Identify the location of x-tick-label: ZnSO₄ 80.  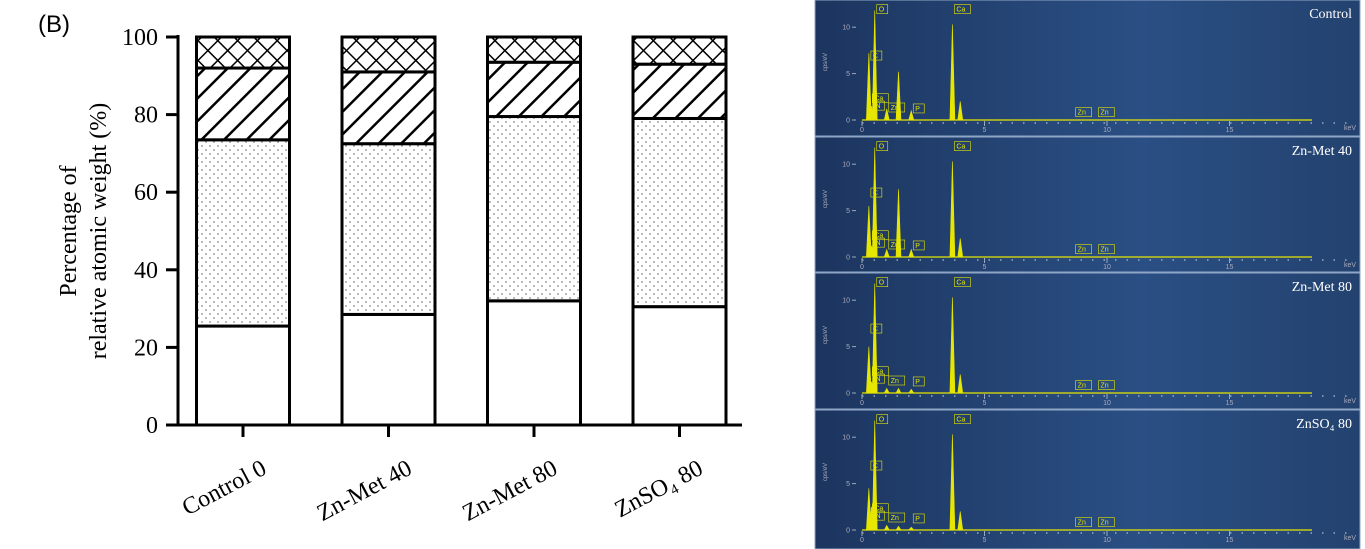
(659, 489).